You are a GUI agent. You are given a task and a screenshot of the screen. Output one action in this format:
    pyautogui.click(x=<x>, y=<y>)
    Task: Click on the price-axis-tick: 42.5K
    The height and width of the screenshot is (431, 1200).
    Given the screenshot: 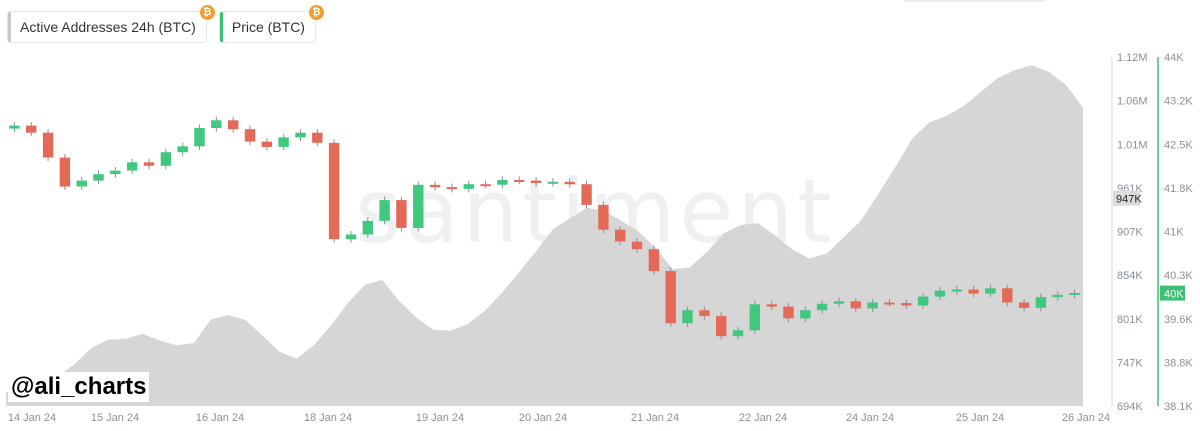 What is the action you would take?
    pyautogui.click(x=1178, y=145)
    